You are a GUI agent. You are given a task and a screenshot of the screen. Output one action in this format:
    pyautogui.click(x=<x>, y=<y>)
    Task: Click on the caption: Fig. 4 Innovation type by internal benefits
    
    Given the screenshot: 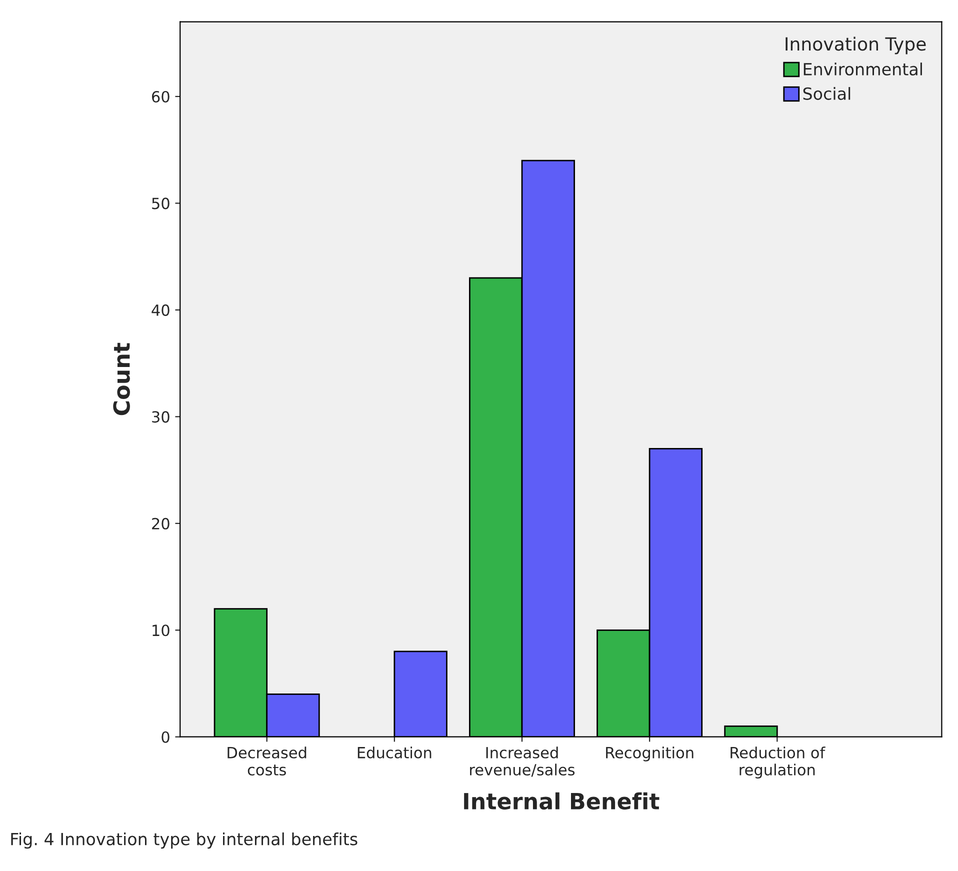 What is the action you would take?
    pyautogui.click(x=184, y=840)
    